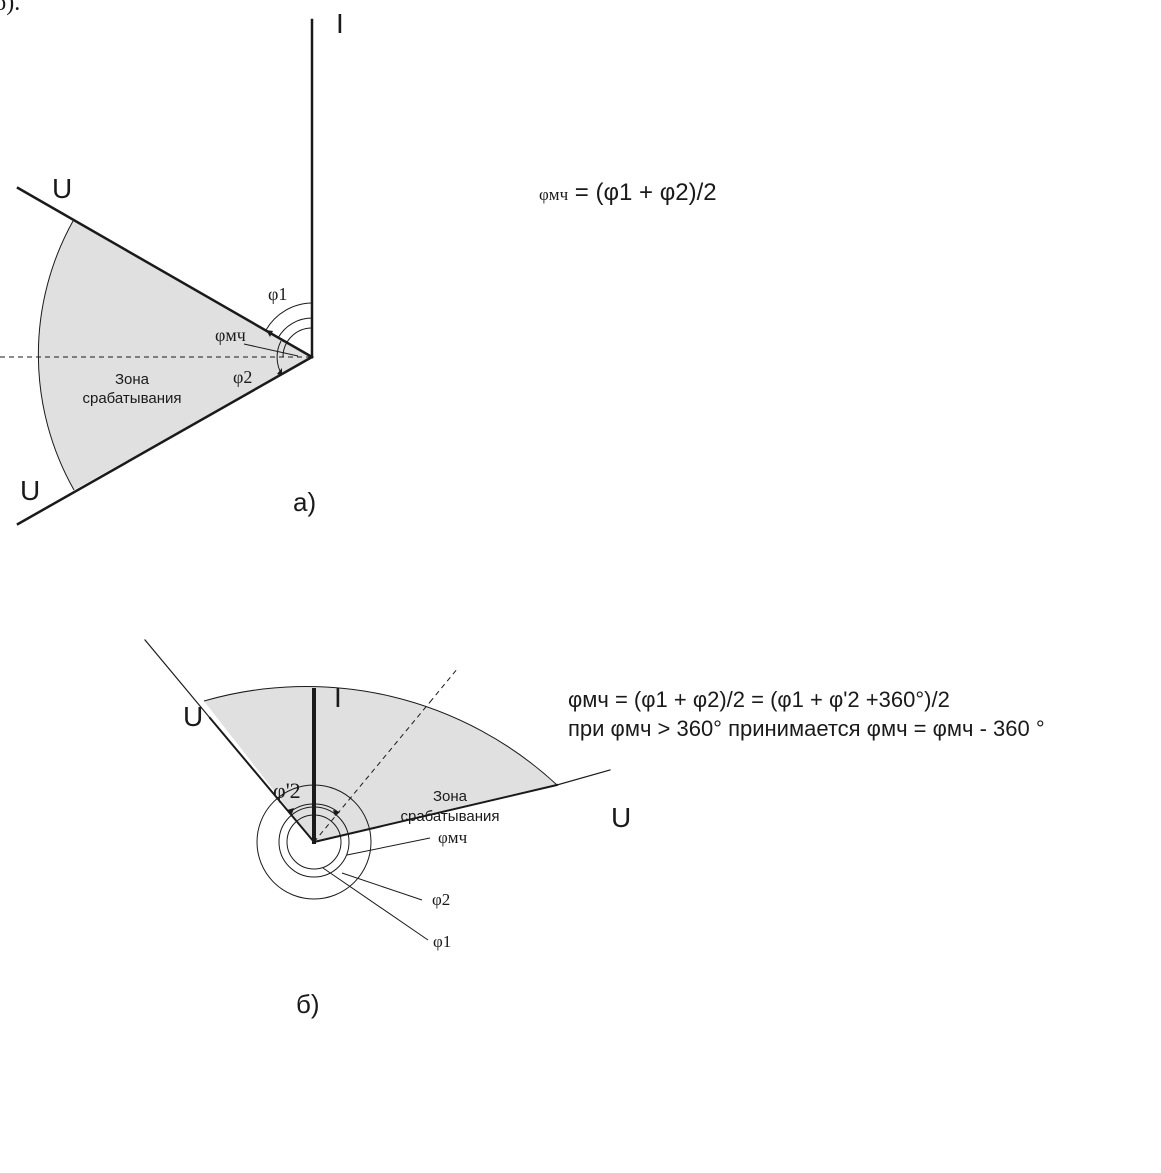 The image size is (1161, 1173). I want to click on voltage-label-right-b: U, so click(621, 817).